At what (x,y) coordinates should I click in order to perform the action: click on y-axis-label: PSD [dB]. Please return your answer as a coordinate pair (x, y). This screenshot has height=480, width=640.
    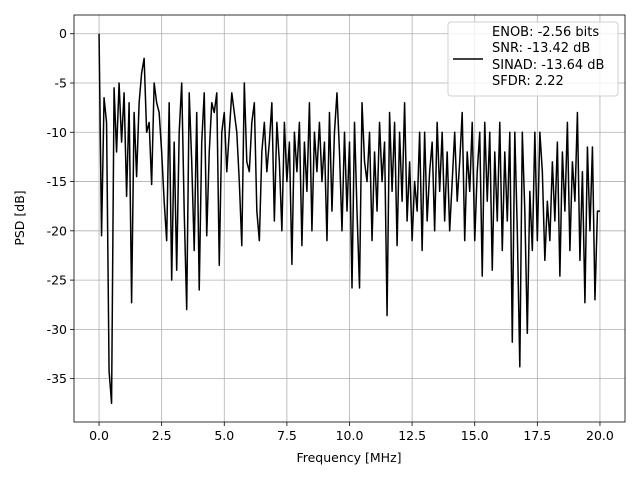
    Looking at the image, I should click on (19, 217).